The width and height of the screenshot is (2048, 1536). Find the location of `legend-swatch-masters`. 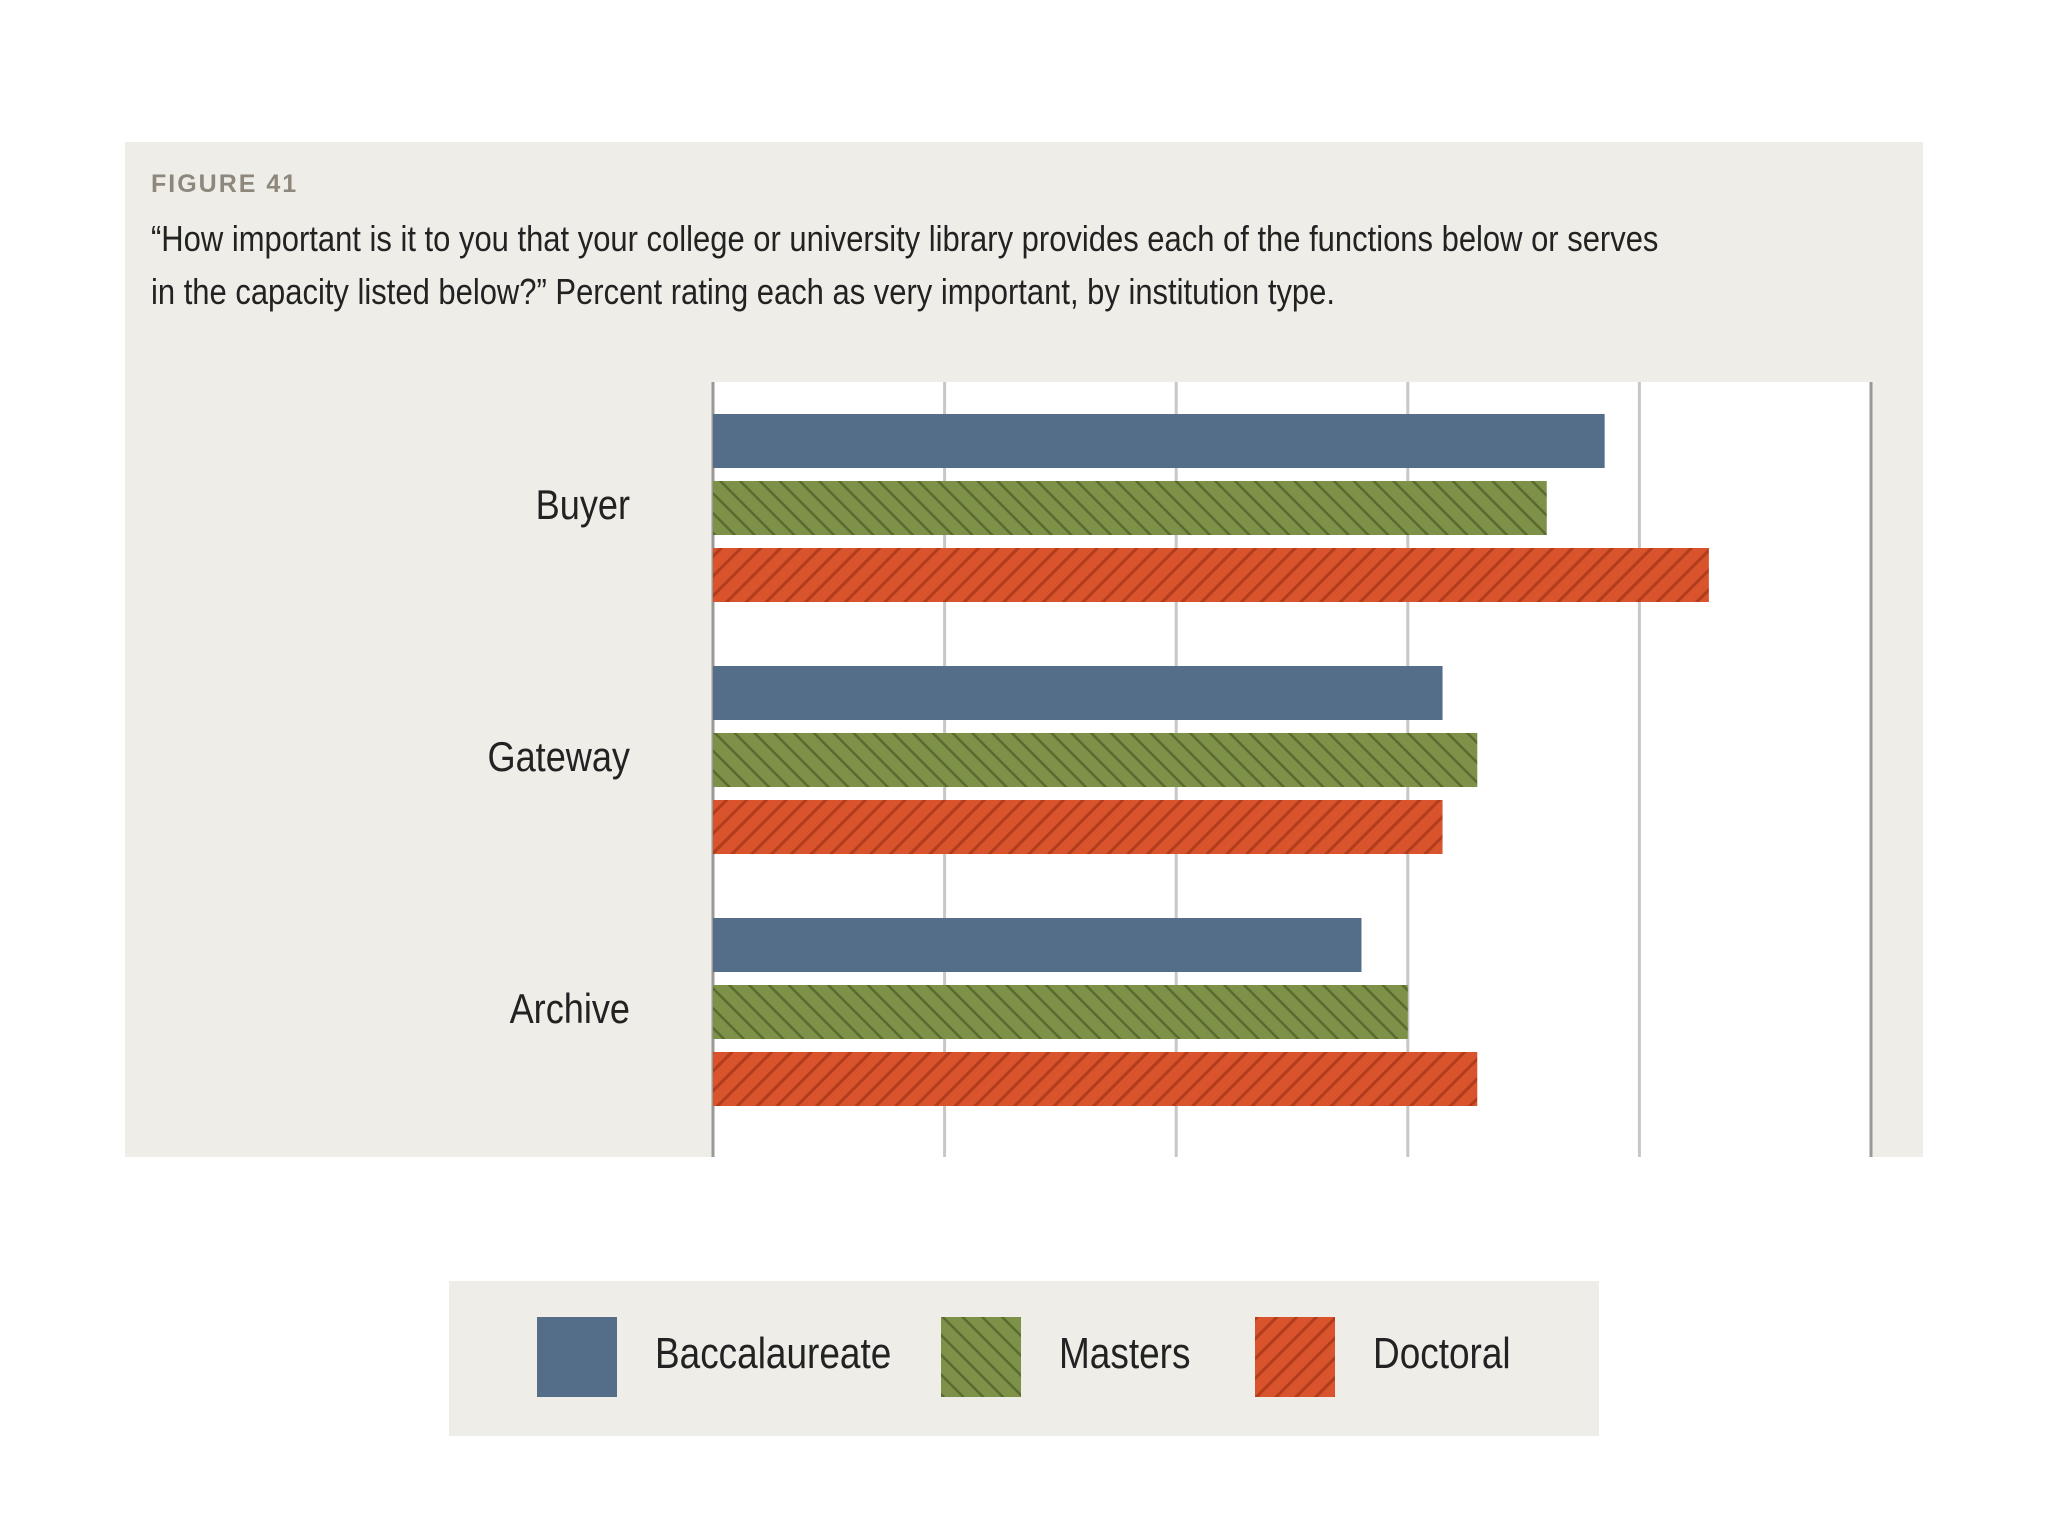

legend-swatch-masters is located at coordinates (981, 1357).